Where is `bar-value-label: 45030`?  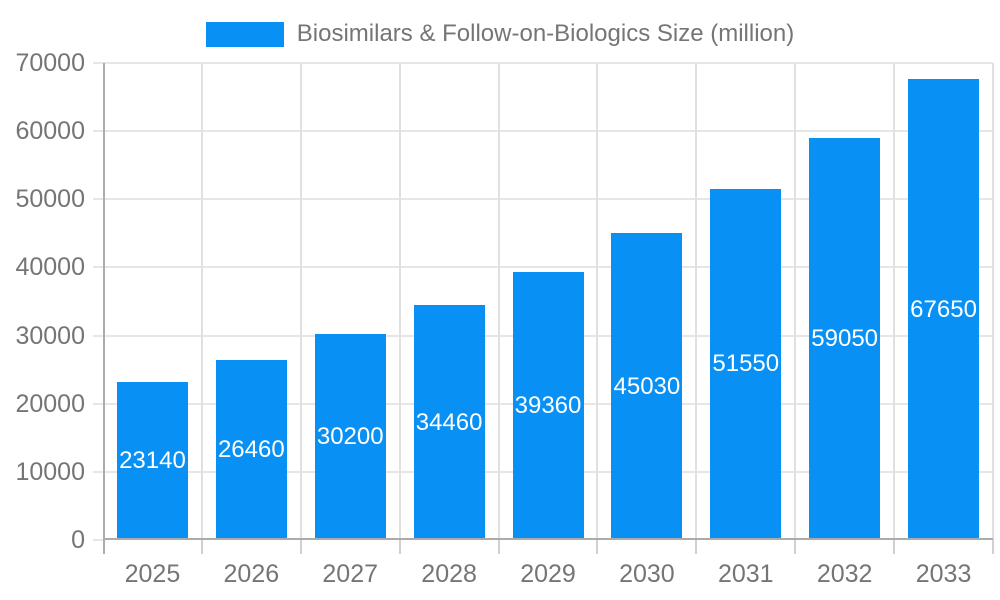 bar-value-label: 45030 is located at coordinates (647, 386).